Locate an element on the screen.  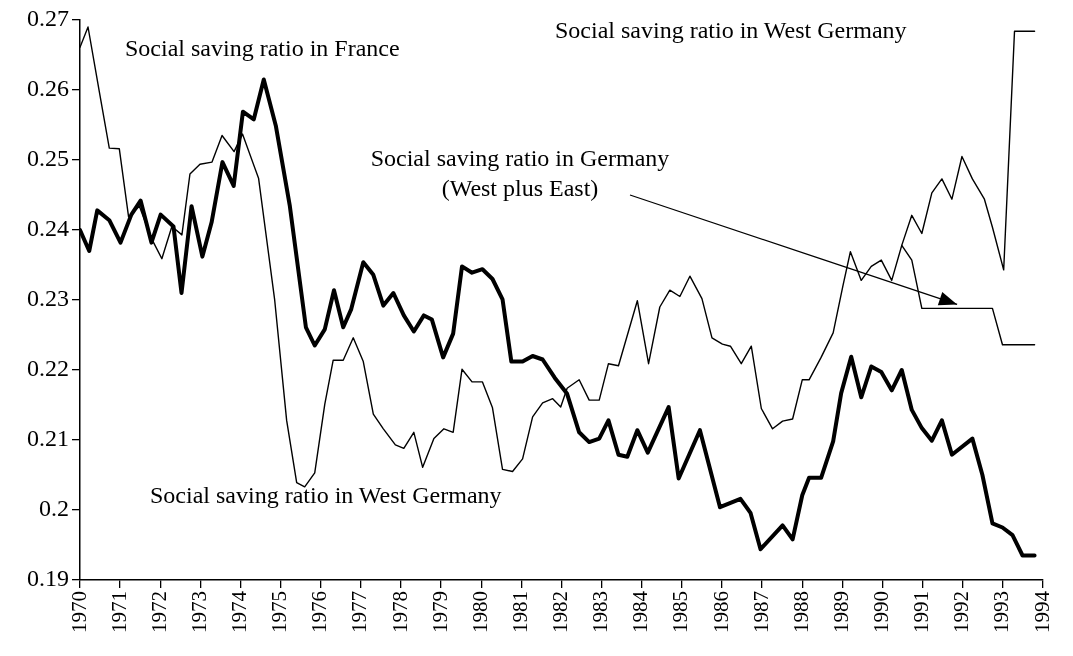
x-tick-label: 1987 is located at coordinates (760, 612).